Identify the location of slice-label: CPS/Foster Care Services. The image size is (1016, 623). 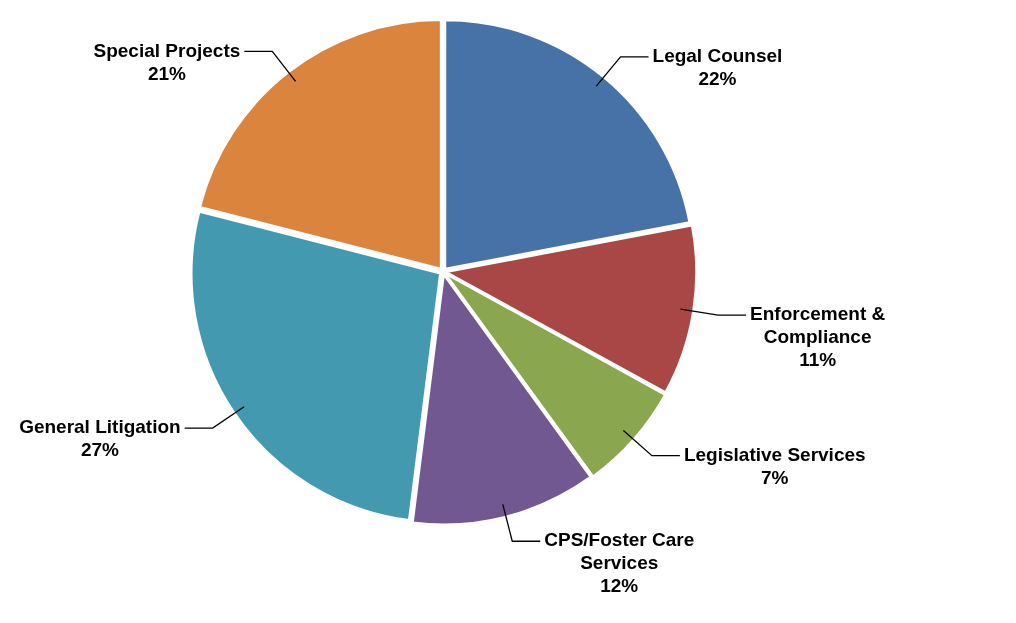
(619, 551).